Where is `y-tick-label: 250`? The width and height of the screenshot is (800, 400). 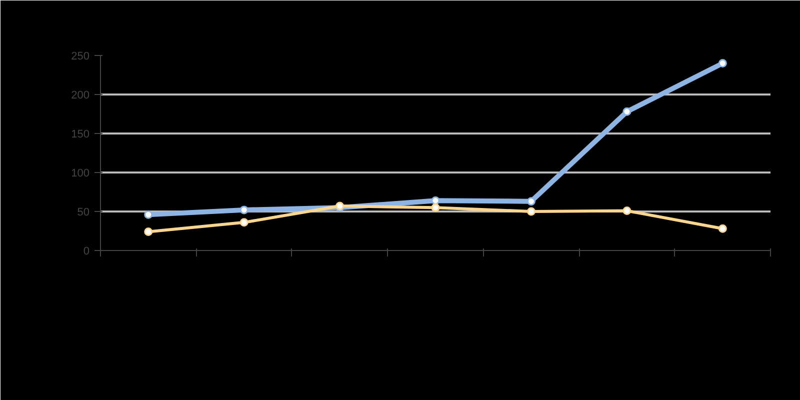 y-tick-label: 250 is located at coordinates (80, 56).